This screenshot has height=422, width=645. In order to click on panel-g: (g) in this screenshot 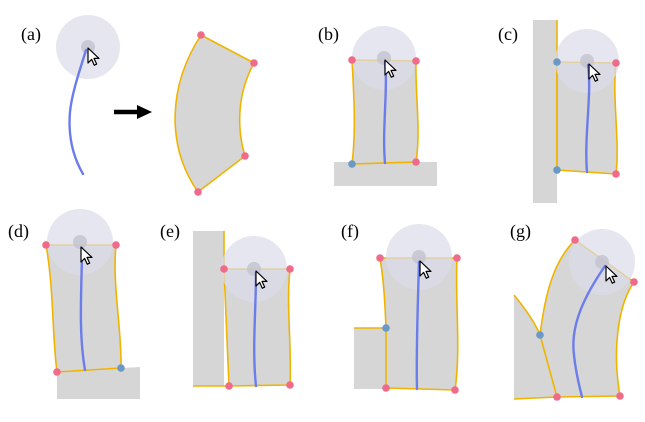, I will do `click(574, 311)`.